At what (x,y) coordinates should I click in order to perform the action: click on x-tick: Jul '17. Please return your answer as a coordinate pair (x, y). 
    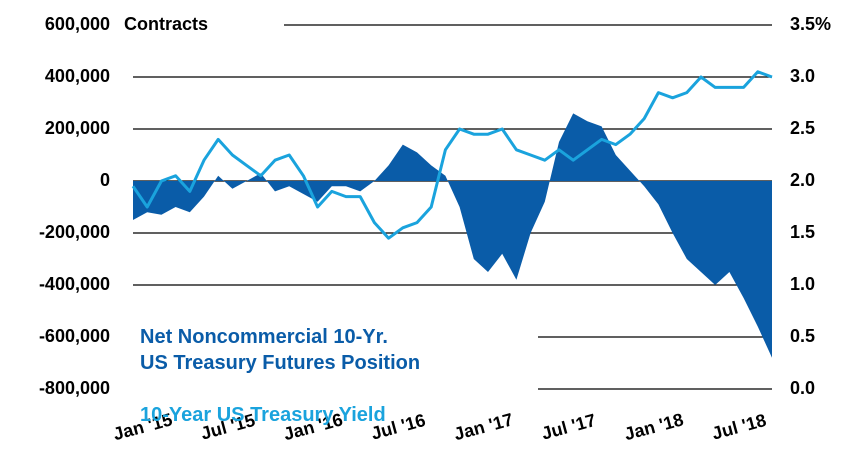
    Looking at the image, I should click on (568, 427).